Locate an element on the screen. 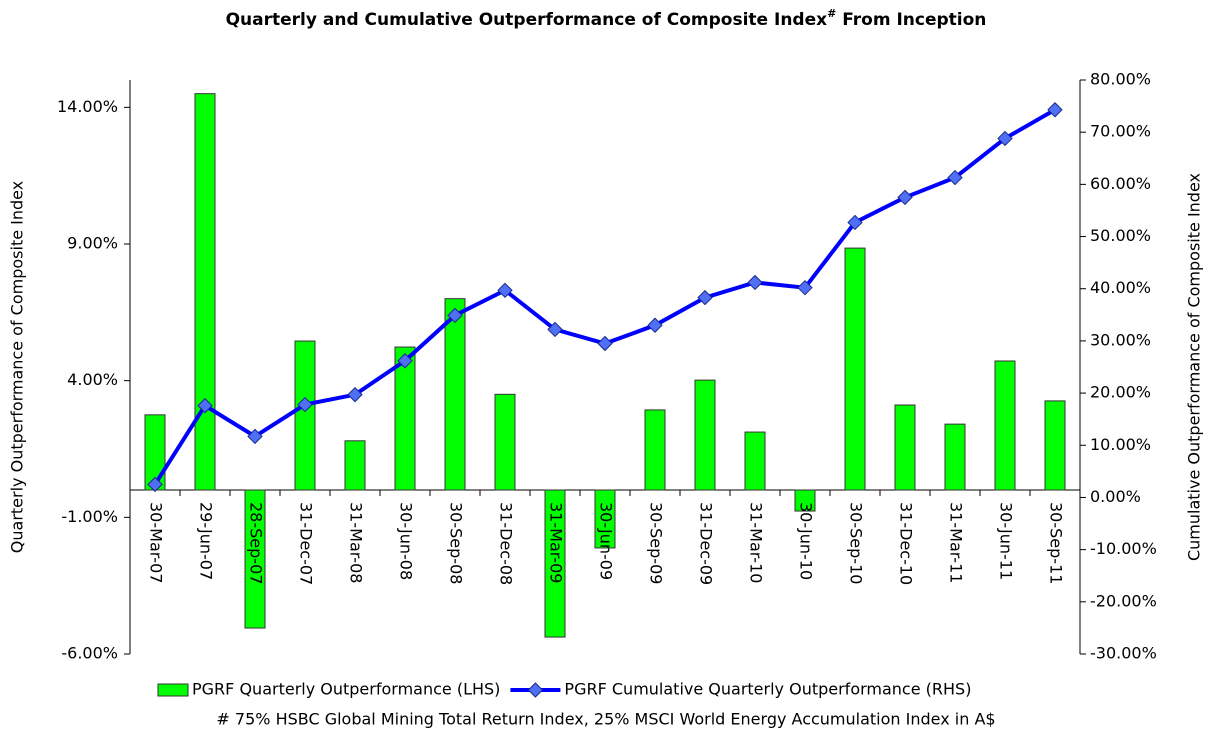 The height and width of the screenshot is (732, 1212). x-tick-label: 31-Dec-08 is located at coordinates (506, 543).